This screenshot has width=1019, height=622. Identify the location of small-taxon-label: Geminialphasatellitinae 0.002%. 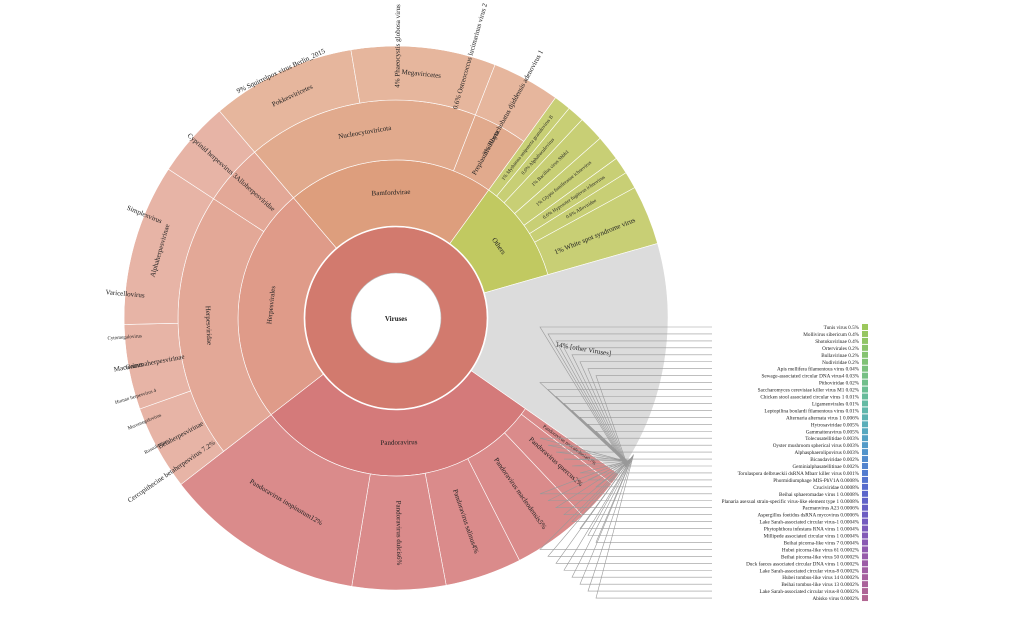
(825, 467).